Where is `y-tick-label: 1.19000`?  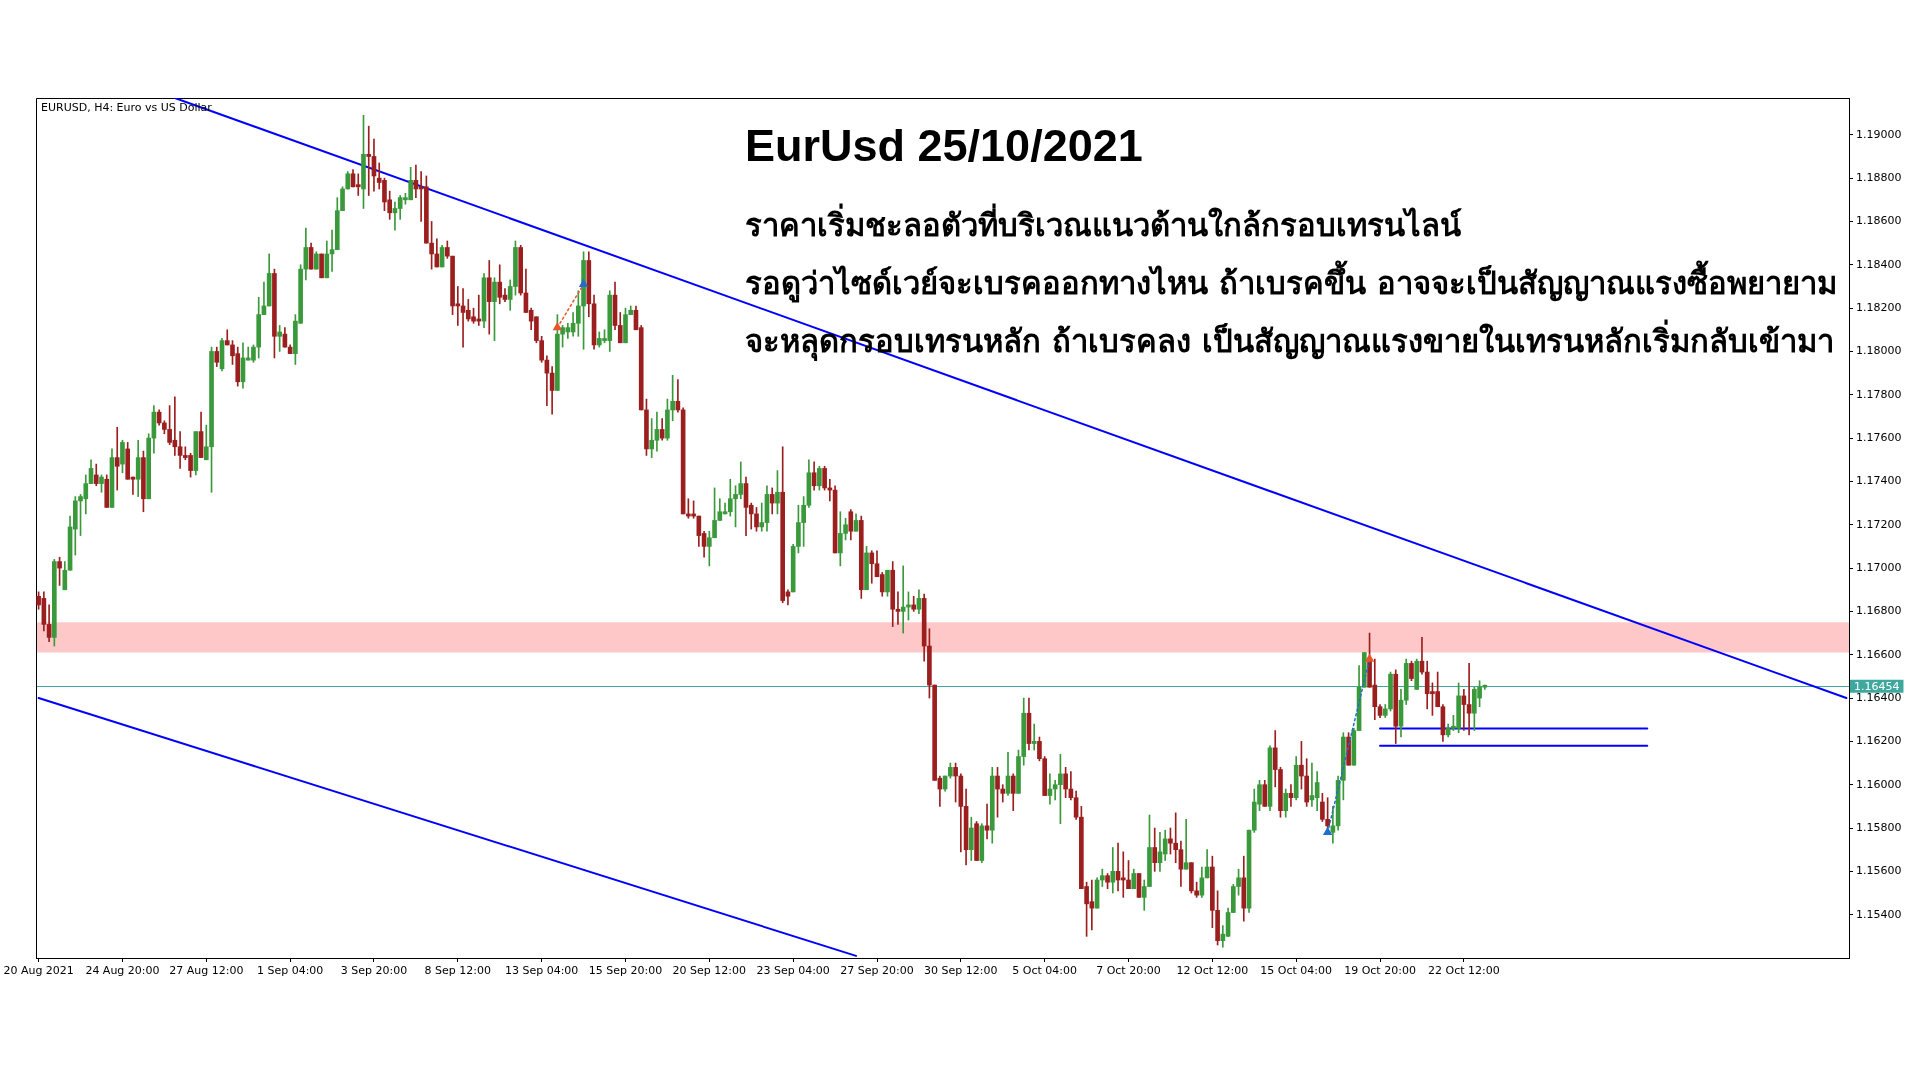 y-tick-label: 1.19000 is located at coordinates (1879, 134).